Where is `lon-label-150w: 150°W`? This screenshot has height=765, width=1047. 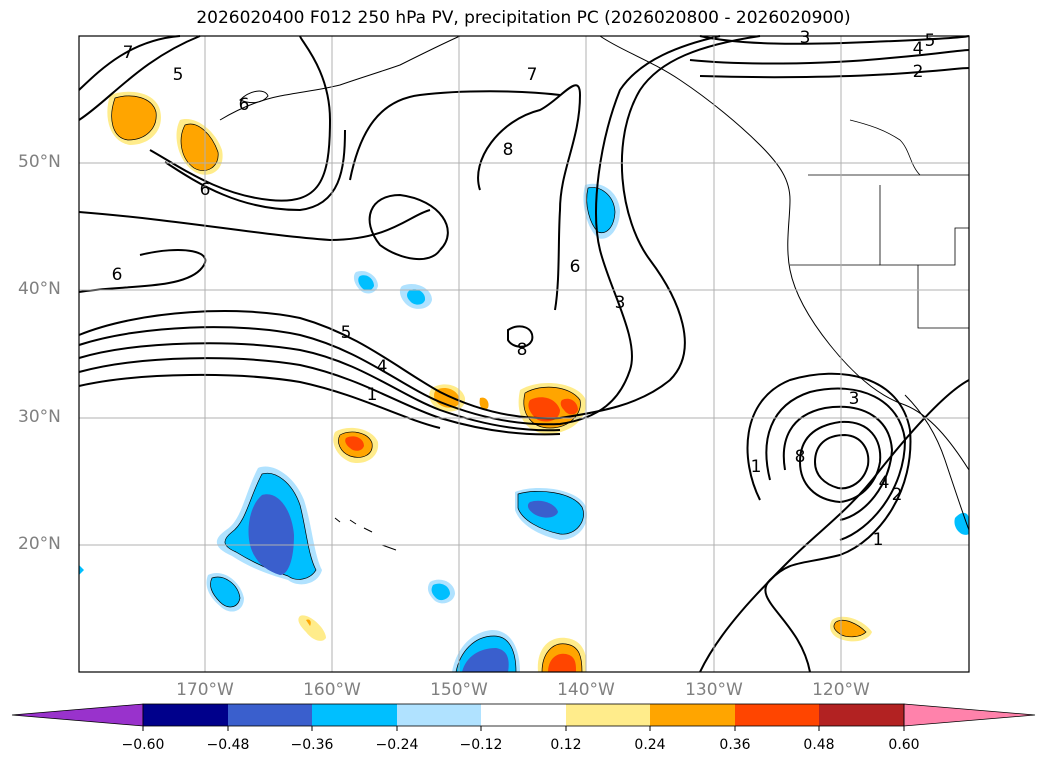 lon-label-150w: 150°W is located at coordinates (459, 690).